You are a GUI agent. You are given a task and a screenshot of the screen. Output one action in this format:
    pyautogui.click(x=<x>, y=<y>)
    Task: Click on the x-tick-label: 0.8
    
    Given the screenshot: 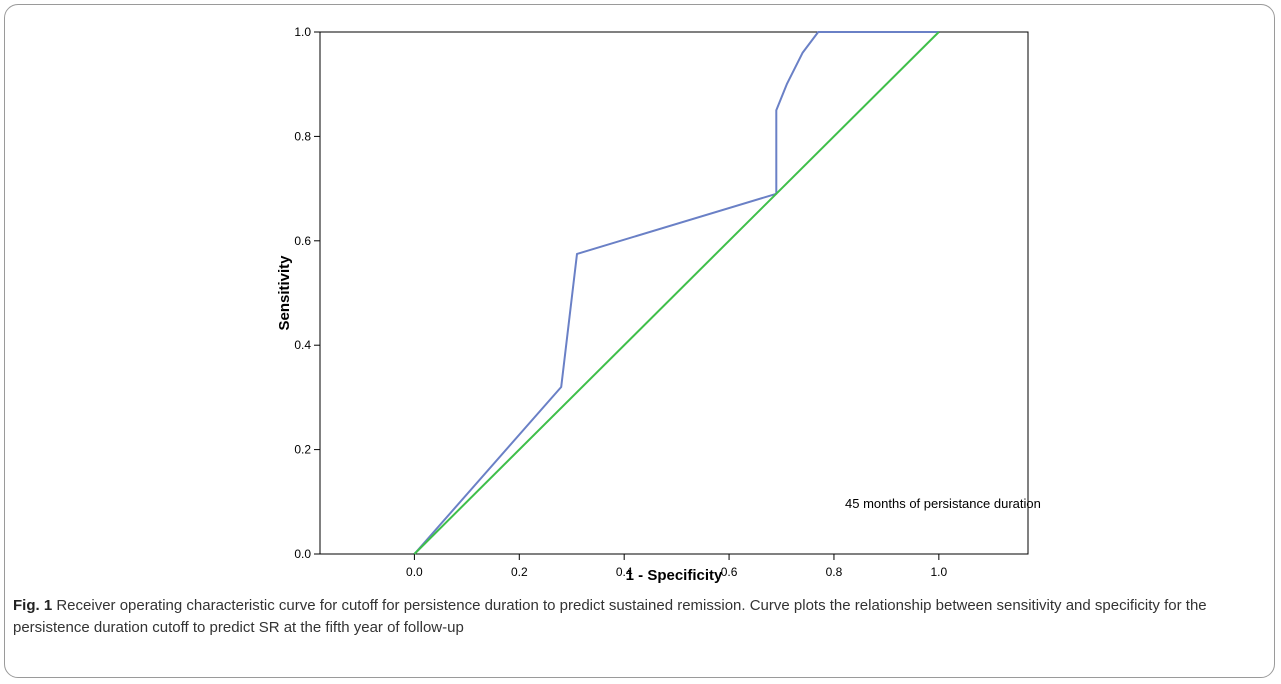 What is the action you would take?
    pyautogui.click(x=834, y=572)
    